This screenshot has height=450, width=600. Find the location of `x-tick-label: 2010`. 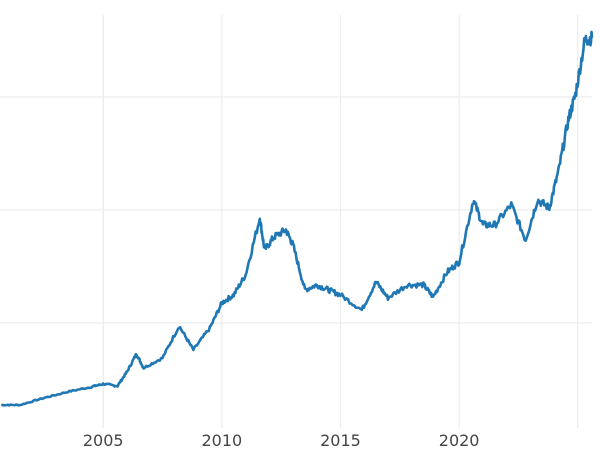

x-tick-label: 2010 is located at coordinates (221, 440).